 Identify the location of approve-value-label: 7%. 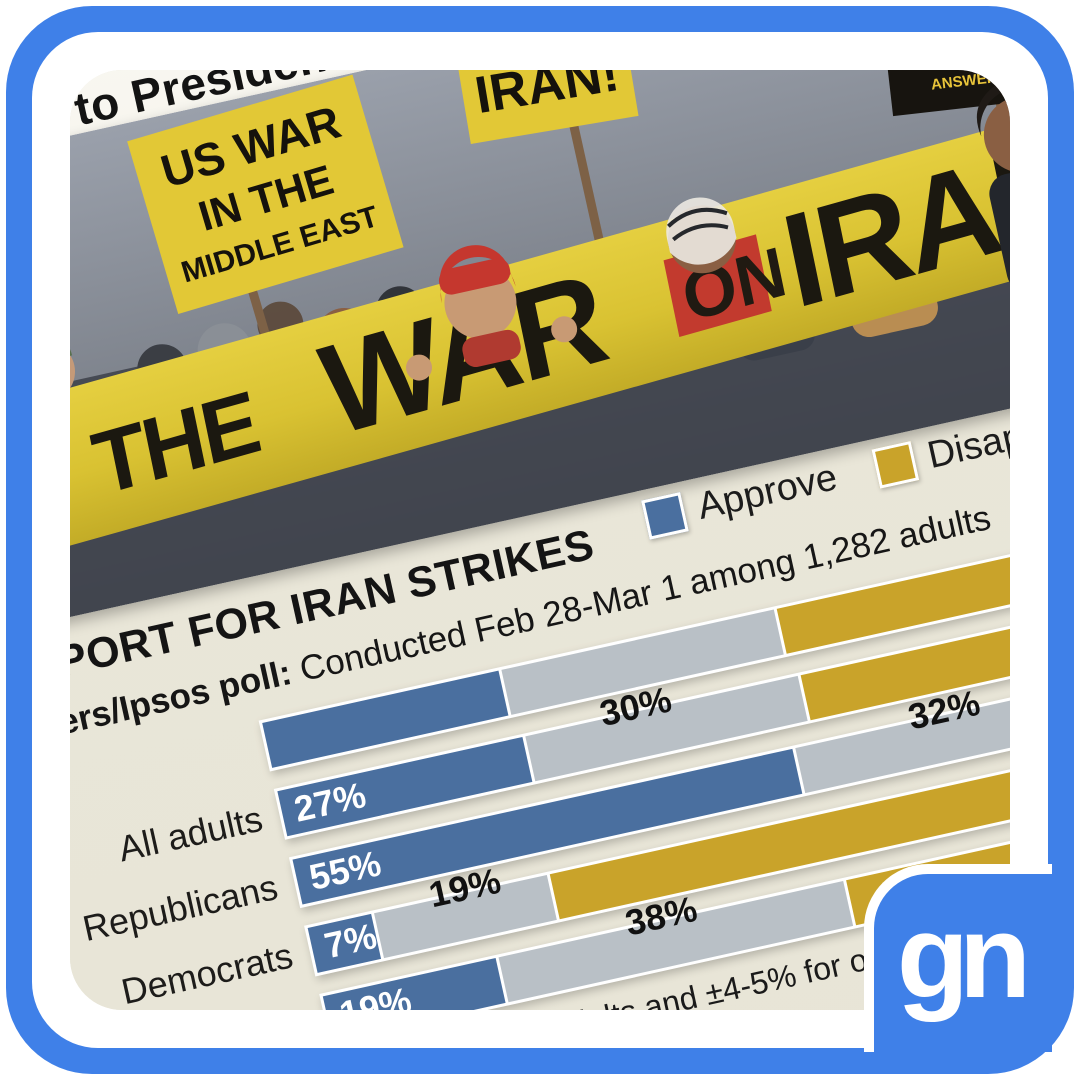
(350, 941).